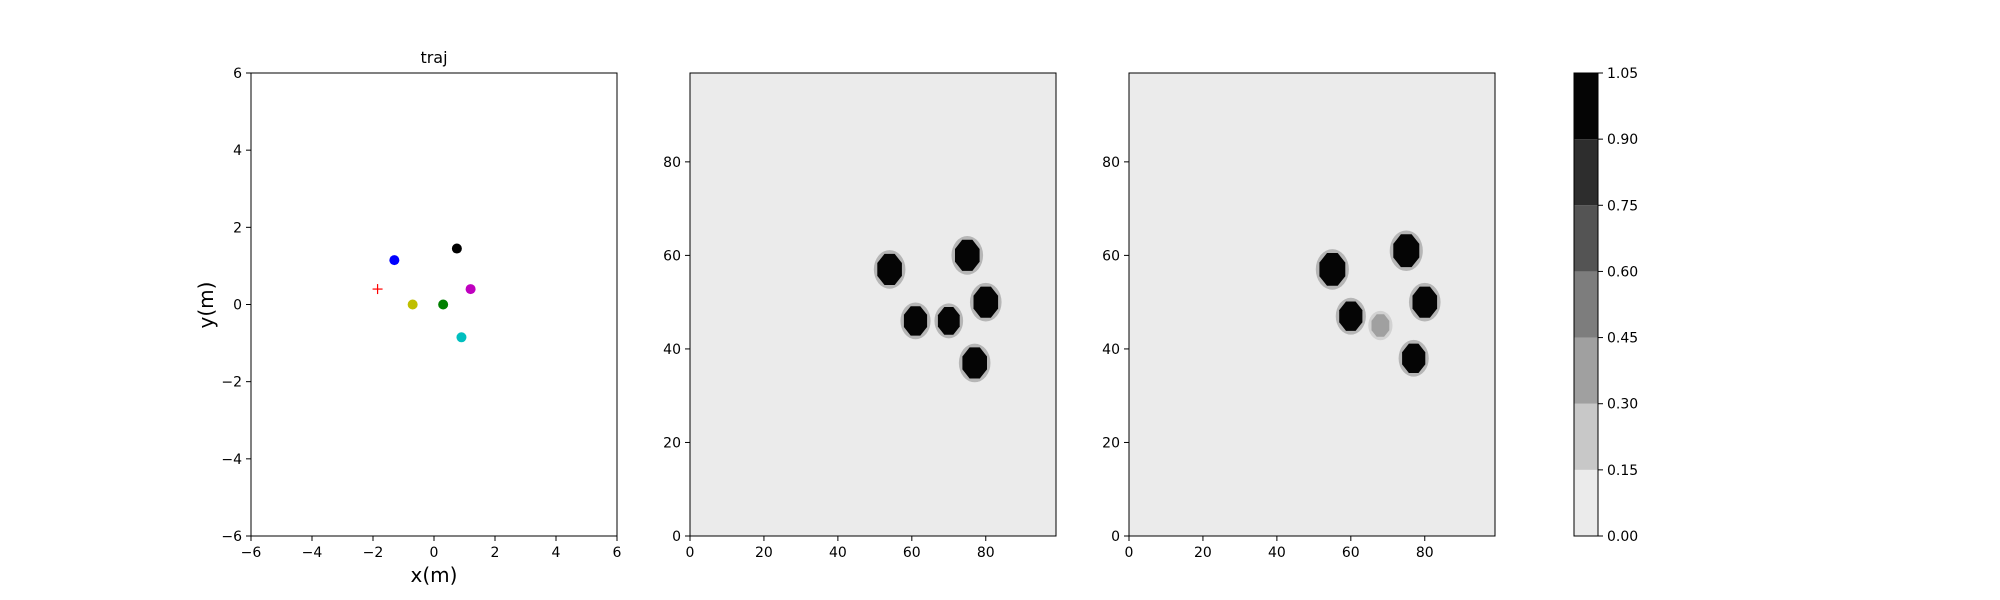 The height and width of the screenshot is (600, 2000). What do you see at coordinates (1312, 304) in the screenshot?
I see `heatmap-2-frame` at bounding box center [1312, 304].